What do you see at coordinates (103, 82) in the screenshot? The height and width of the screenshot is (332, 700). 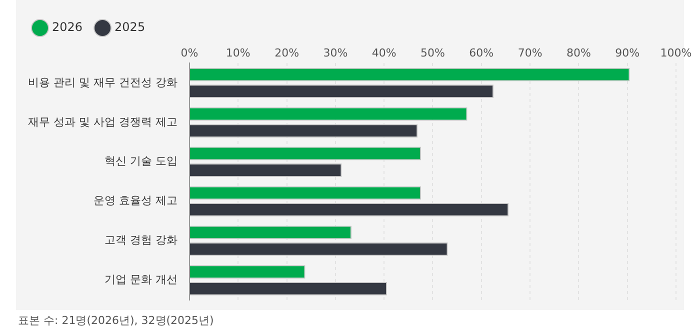 I see `y-tick-label: 비용 관리 및 재무 건전성 강화` at bounding box center [103, 82].